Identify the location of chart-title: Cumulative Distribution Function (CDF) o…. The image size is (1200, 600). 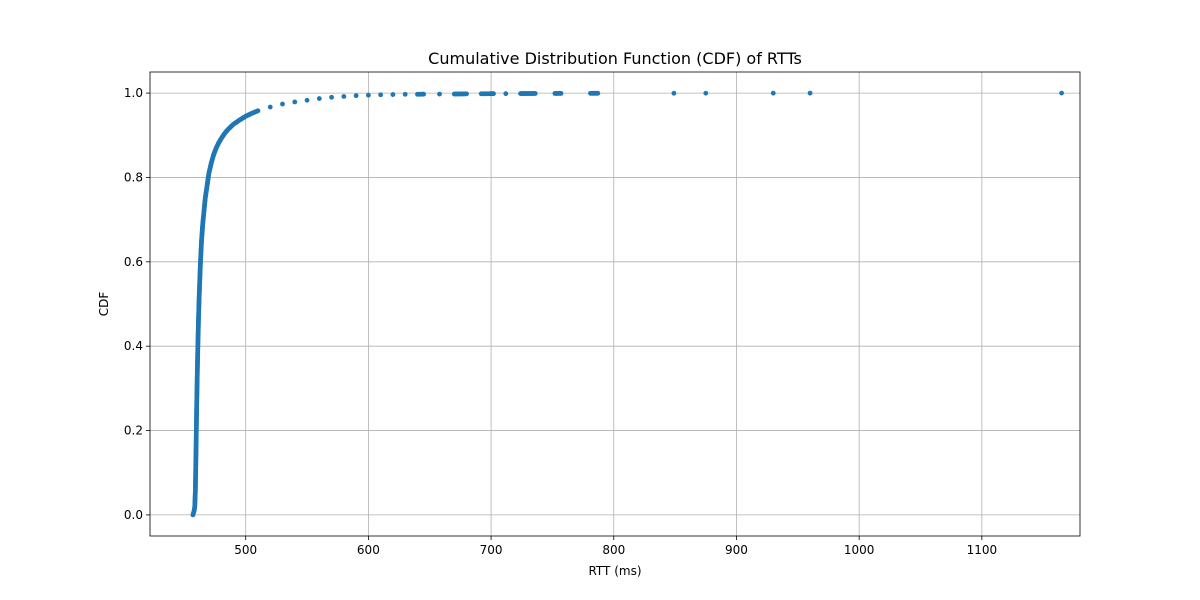
(615, 58).